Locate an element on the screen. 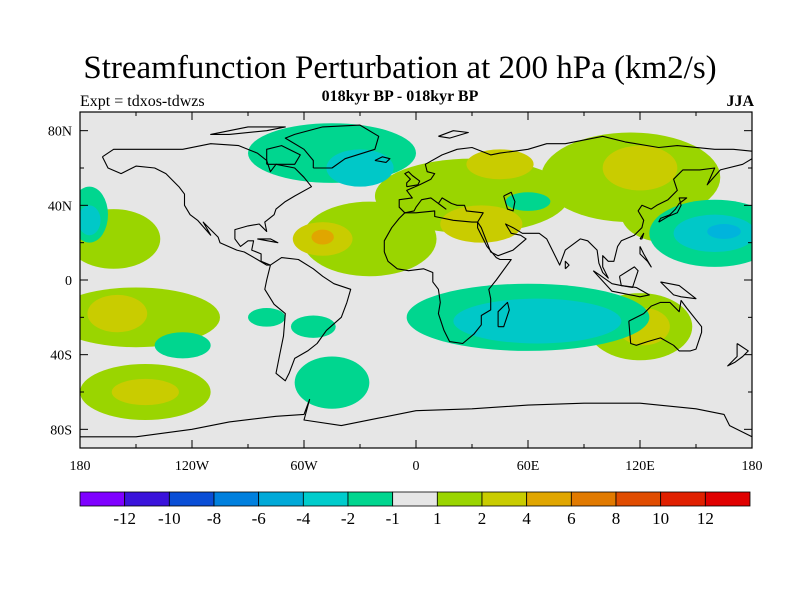 This screenshot has height=600, width=800. coastline-madagascar is located at coordinates (503, 314).